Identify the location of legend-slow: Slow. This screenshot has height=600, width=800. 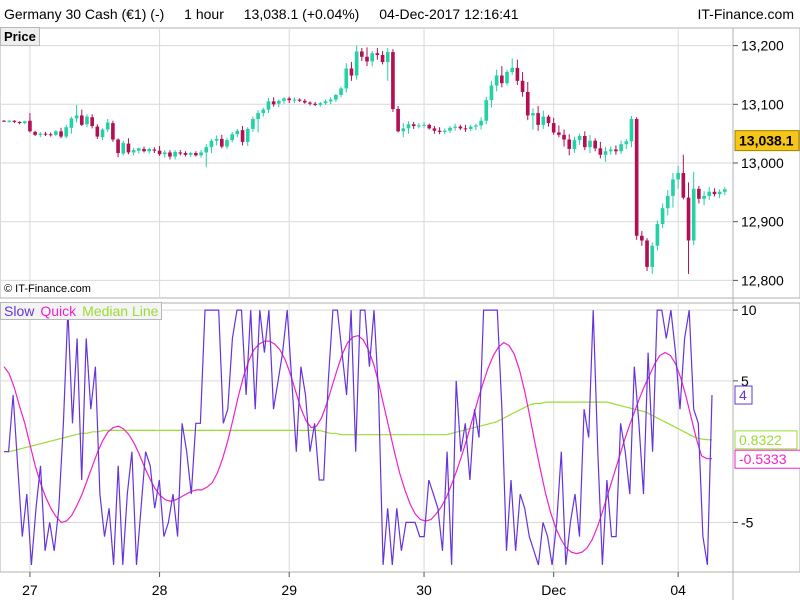
(19, 311).